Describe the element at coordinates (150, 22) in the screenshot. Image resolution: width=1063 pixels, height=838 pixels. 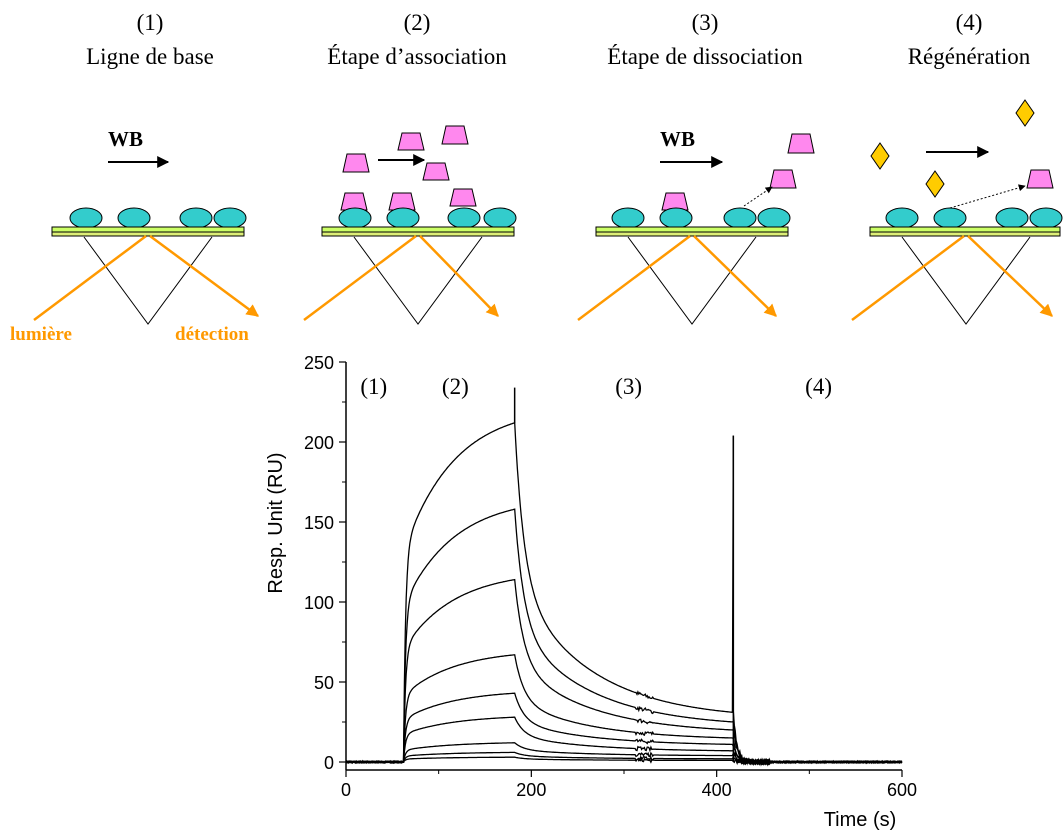
I see `step-1-number: (1)` at that location.